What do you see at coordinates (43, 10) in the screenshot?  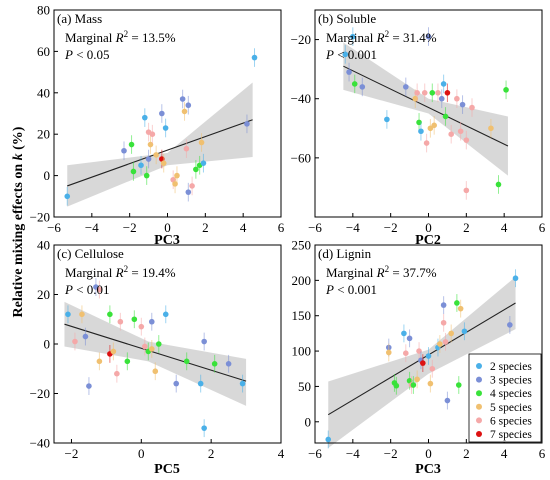 I see `y-tick-label: 80` at bounding box center [43, 10].